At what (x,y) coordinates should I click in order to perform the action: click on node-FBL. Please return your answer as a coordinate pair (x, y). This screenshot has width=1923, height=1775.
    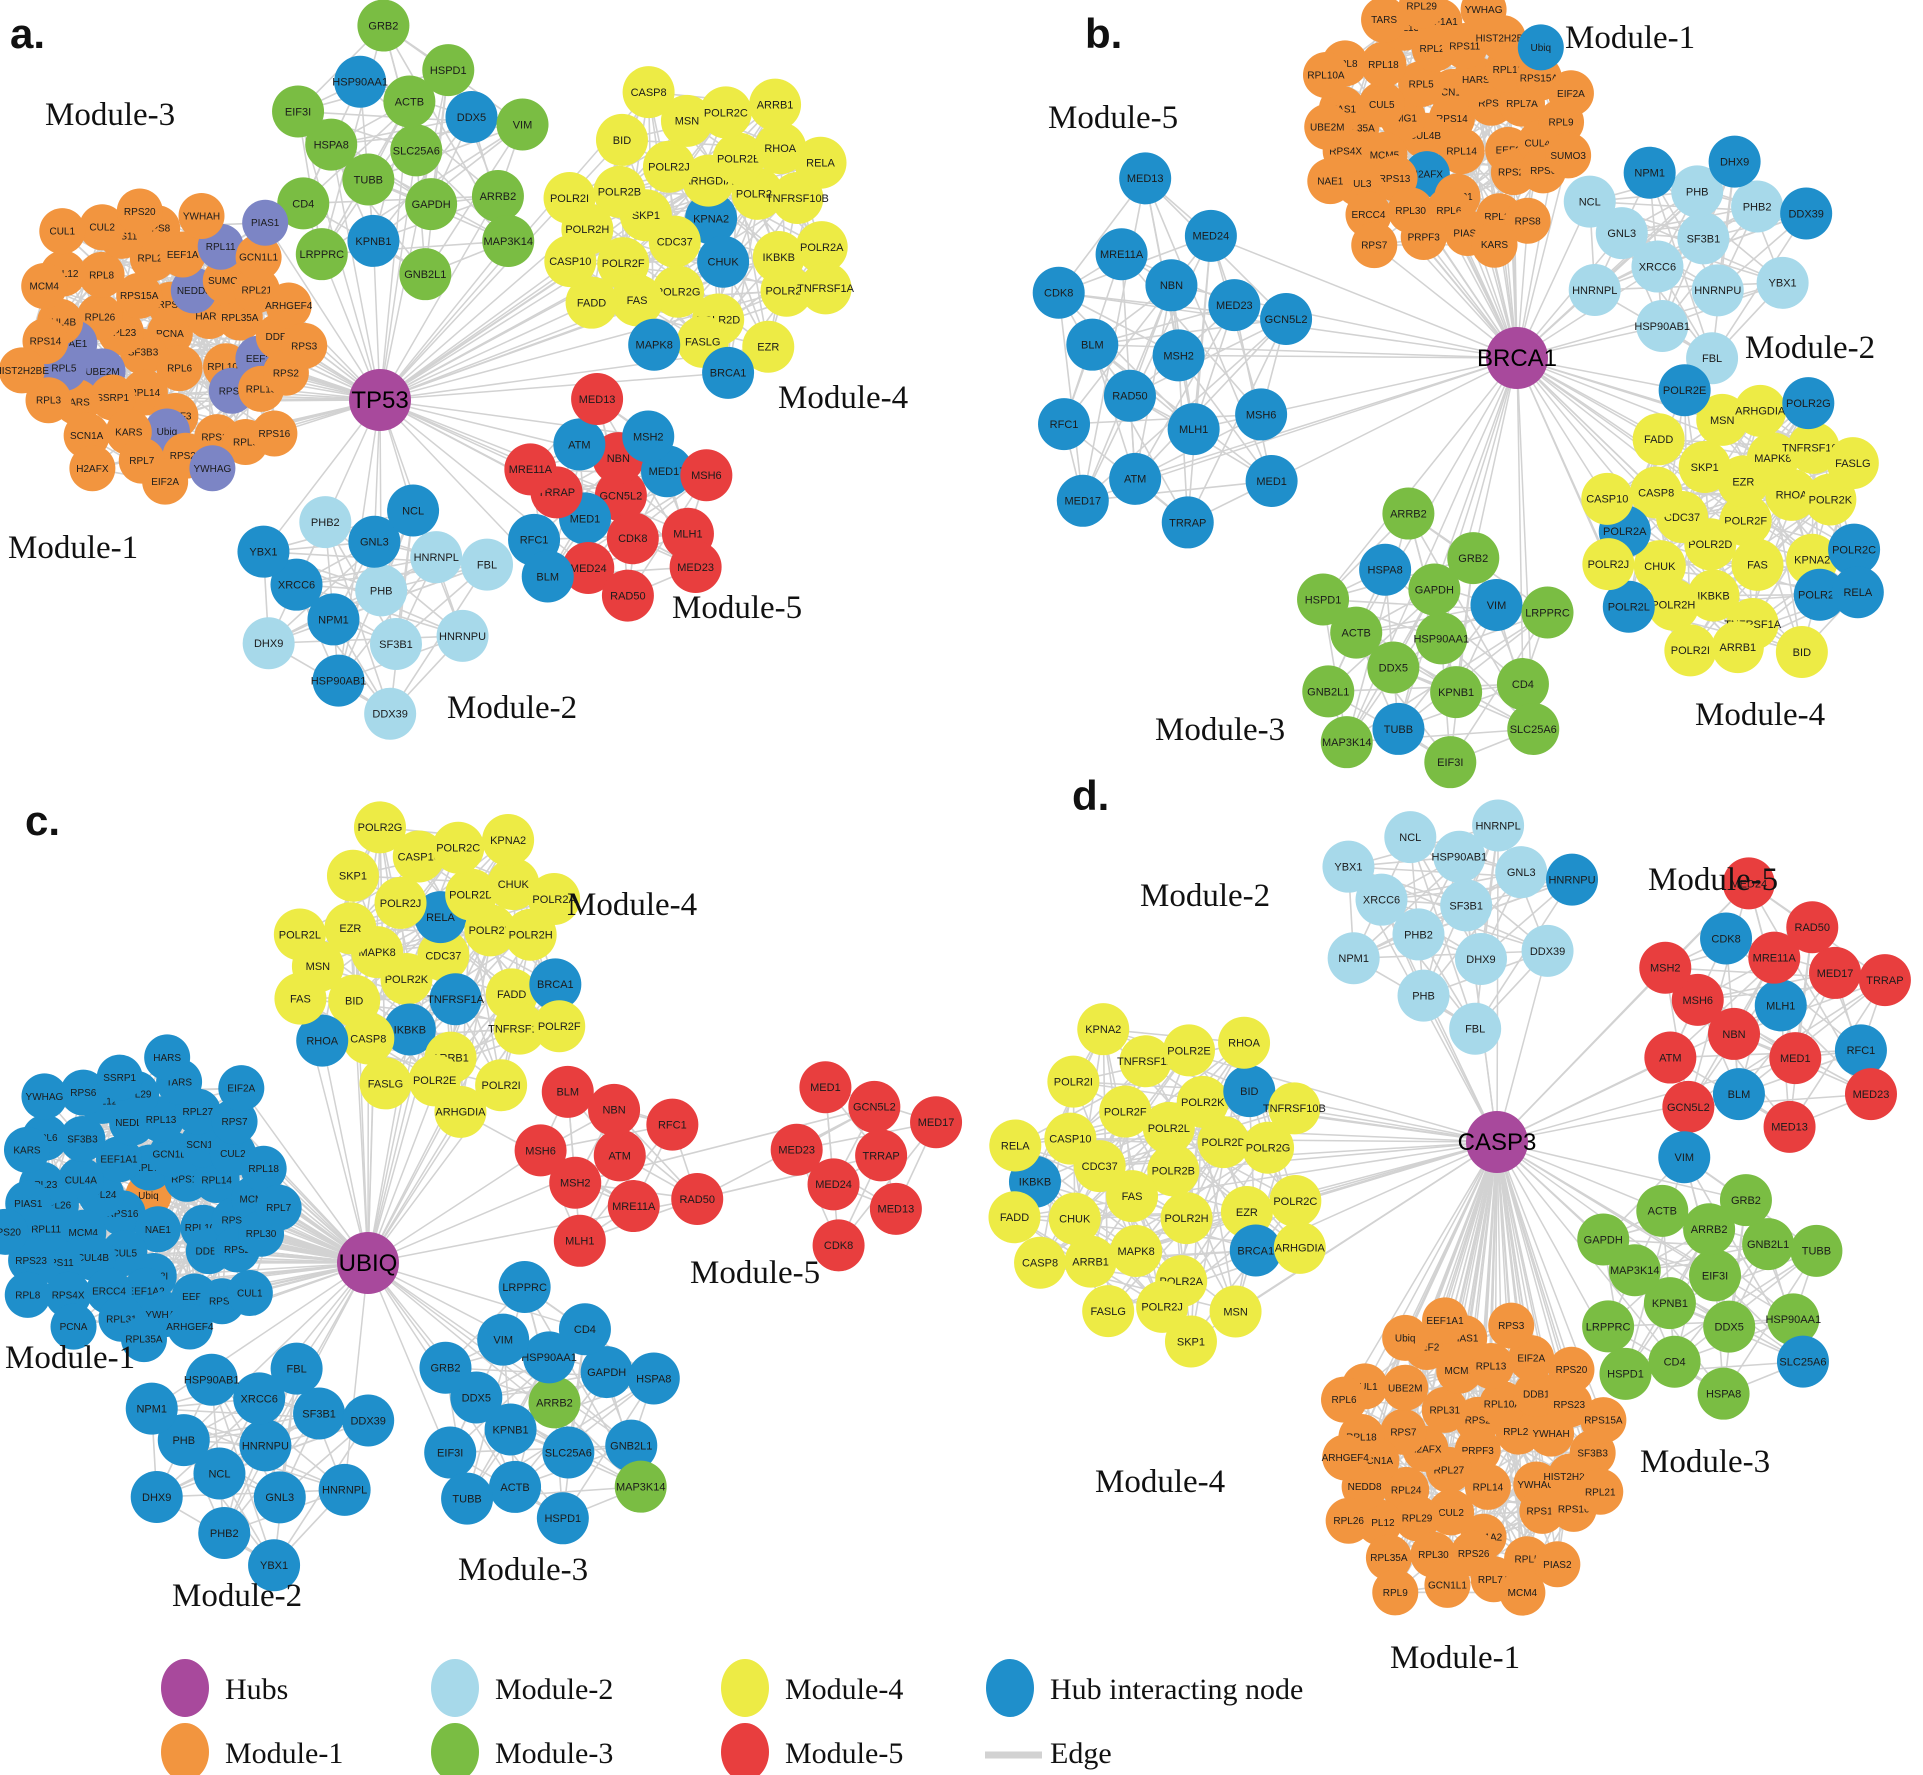
    Looking at the image, I should click on (1475, 1028).